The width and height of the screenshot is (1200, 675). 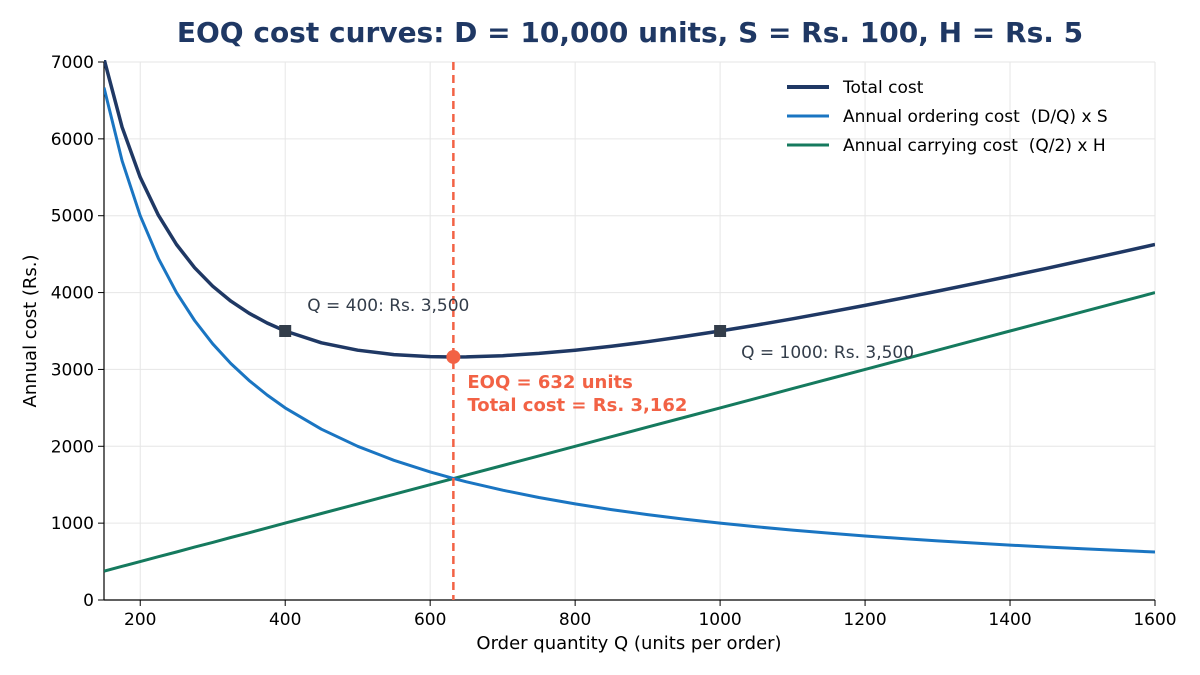 I want to click on x-axis-ticks: 200 400 600 800 1000 1200 1400 1600, so click(x=650, y=615).